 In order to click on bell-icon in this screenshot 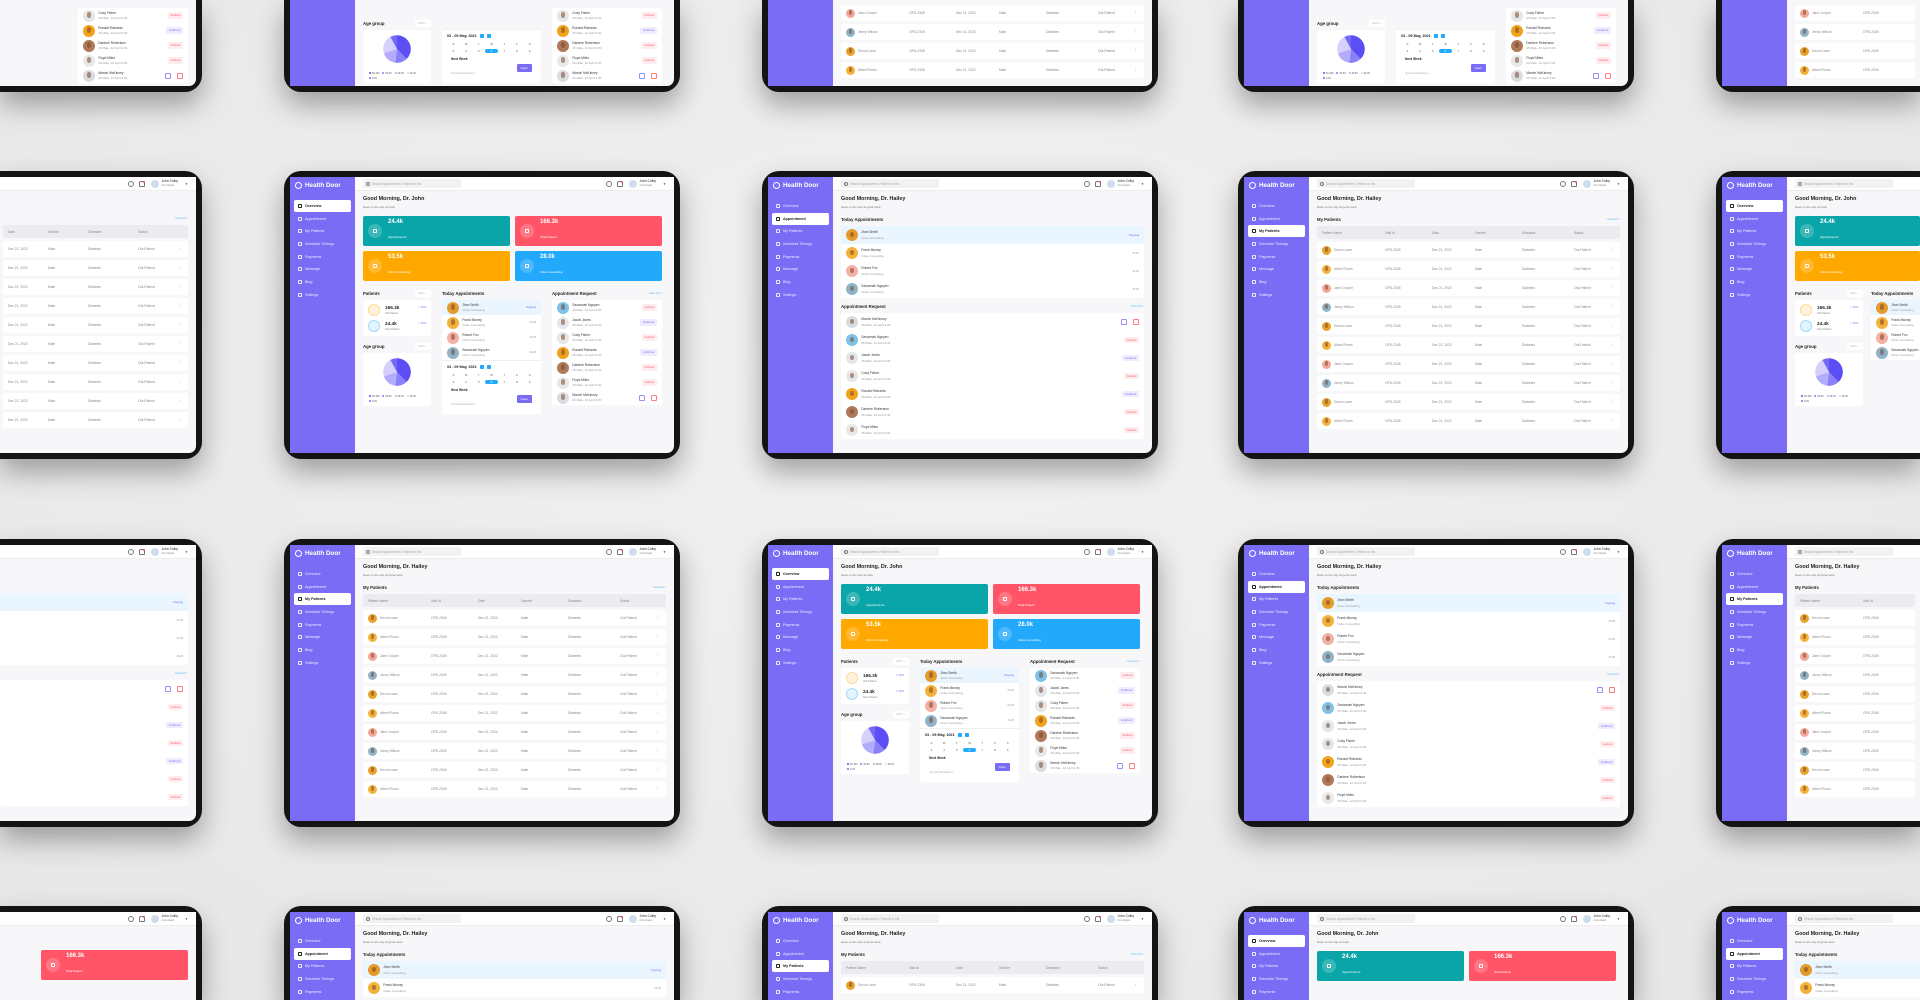, I will do `click(141, 183)`.